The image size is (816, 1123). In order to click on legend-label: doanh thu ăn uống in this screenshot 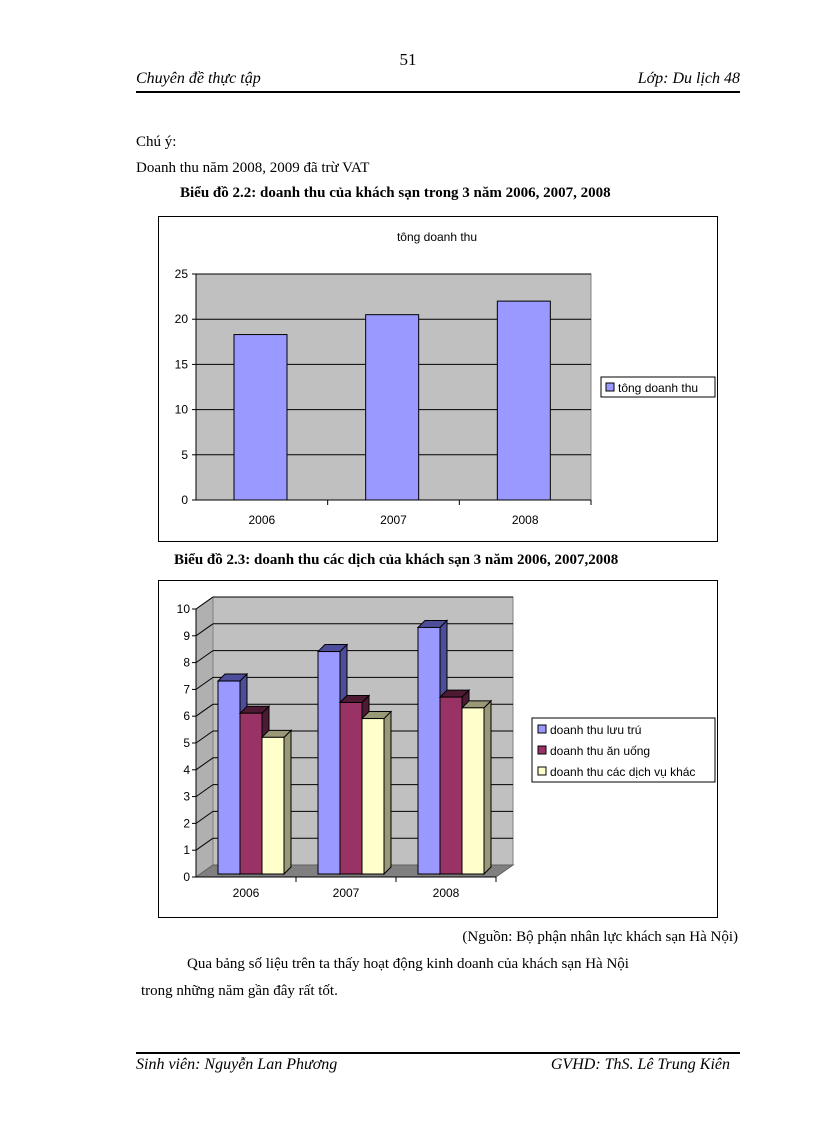, I will do `click(600, 751)`.